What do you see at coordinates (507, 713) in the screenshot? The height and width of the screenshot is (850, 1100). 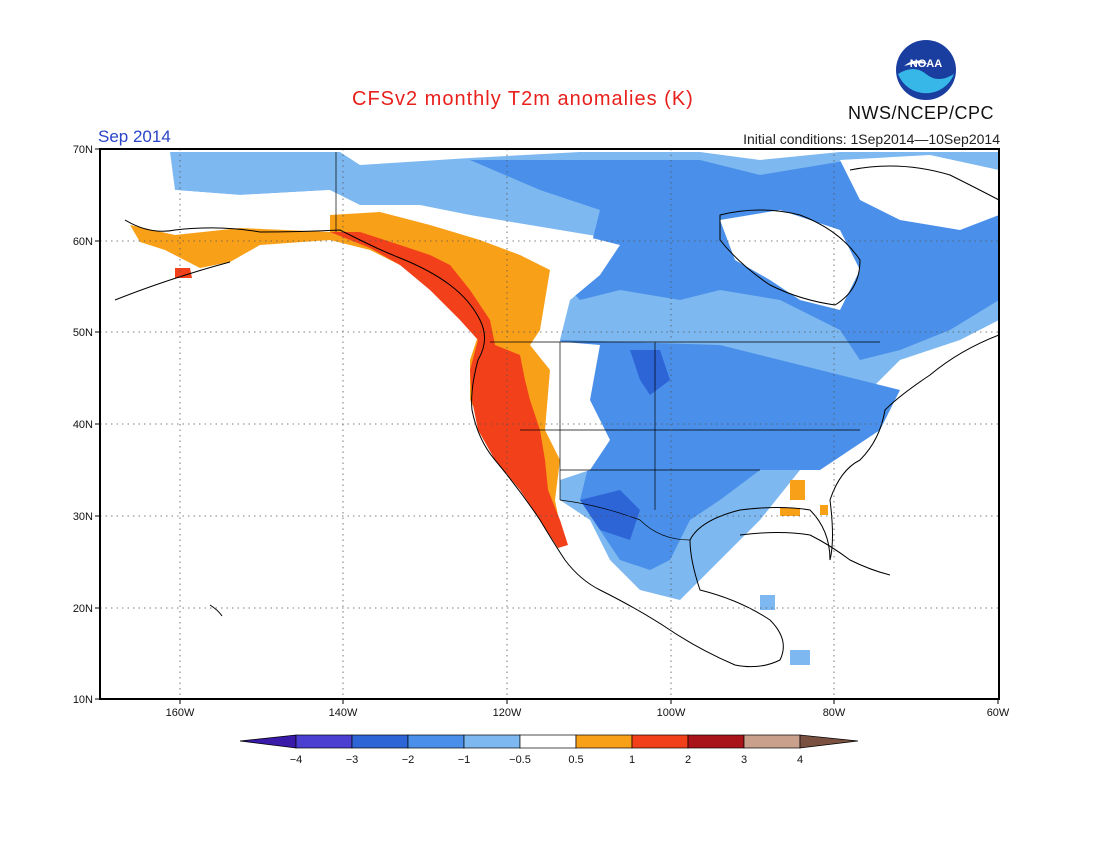 I see `lon-label: 120W` at bounding box center [507, 713].